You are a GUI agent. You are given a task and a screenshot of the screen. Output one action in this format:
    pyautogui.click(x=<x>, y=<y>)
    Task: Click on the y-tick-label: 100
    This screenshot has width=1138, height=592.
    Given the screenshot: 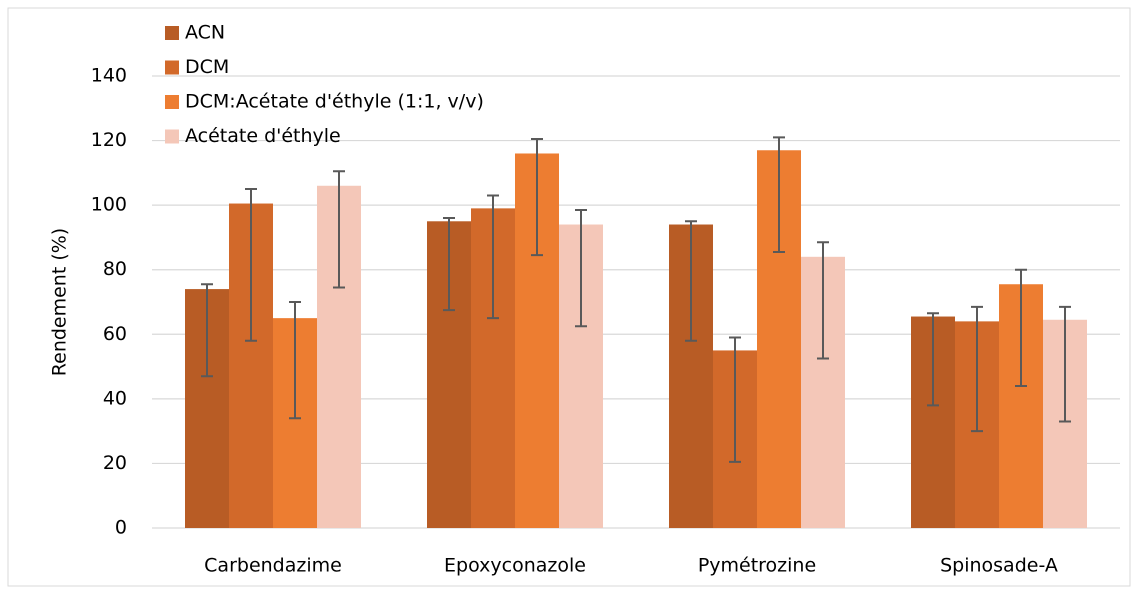 What is the action you would take?
    pyautogui.click(x=109, y=205)
    